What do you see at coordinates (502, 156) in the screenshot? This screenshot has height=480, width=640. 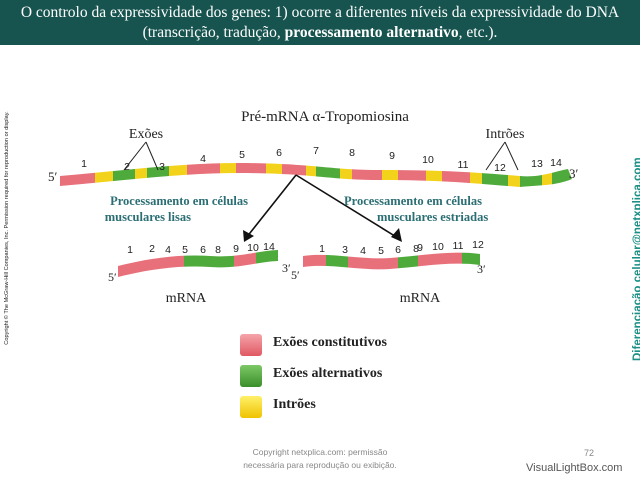 I see `introns-bracket` at bounding box center [502, 156].